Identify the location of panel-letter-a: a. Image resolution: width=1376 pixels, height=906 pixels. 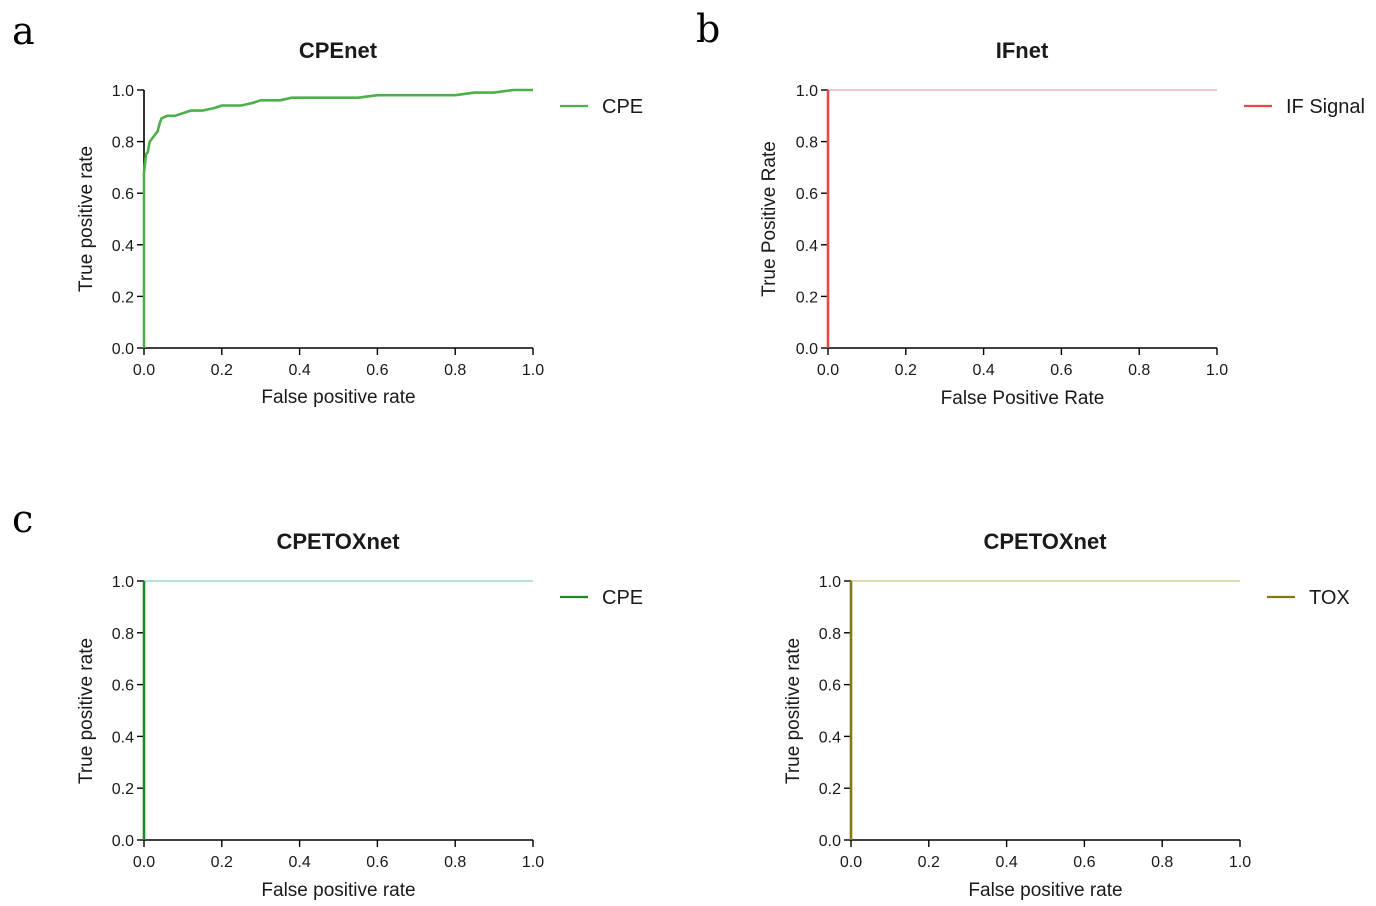
(23, 31).